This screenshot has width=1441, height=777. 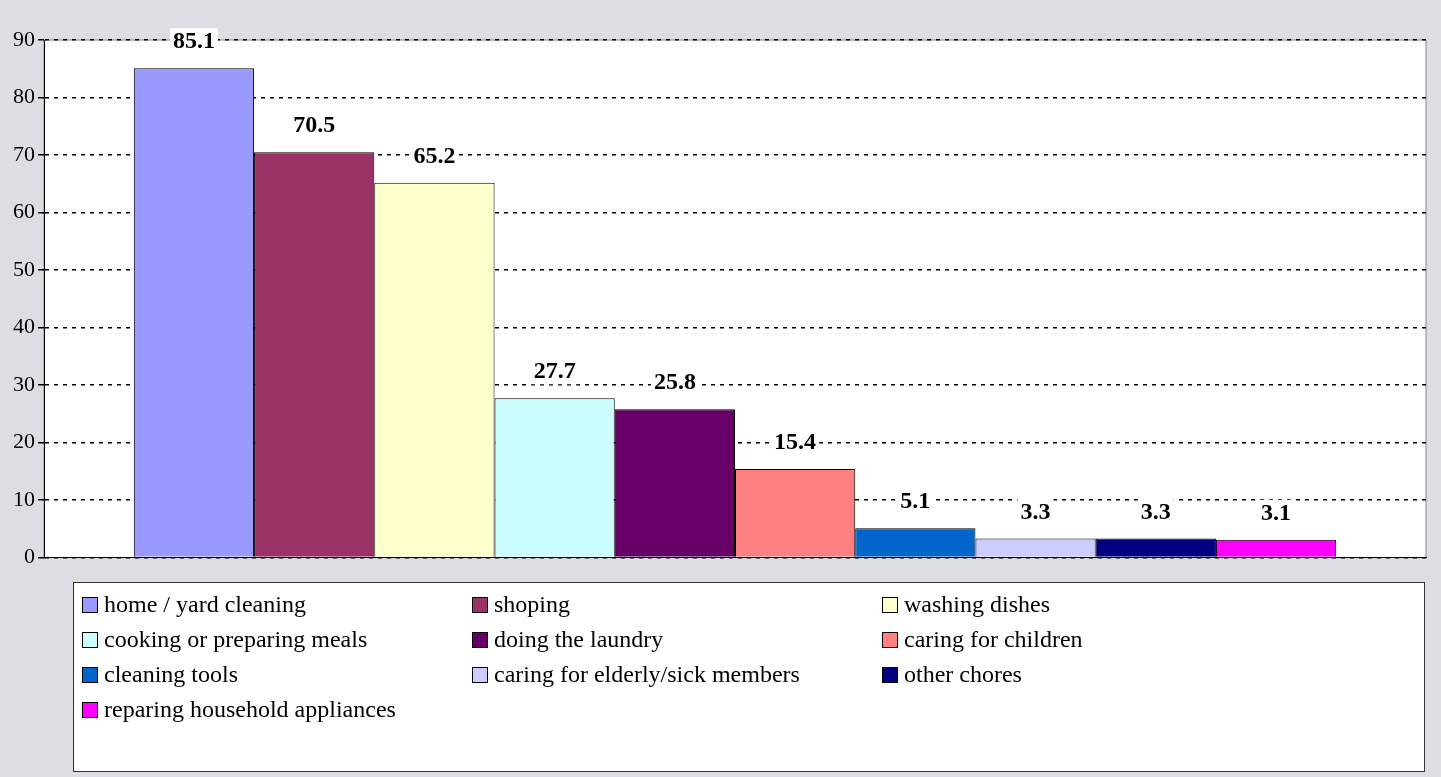 I want to click on legend-label: other chores, so click(x=963, y=674).